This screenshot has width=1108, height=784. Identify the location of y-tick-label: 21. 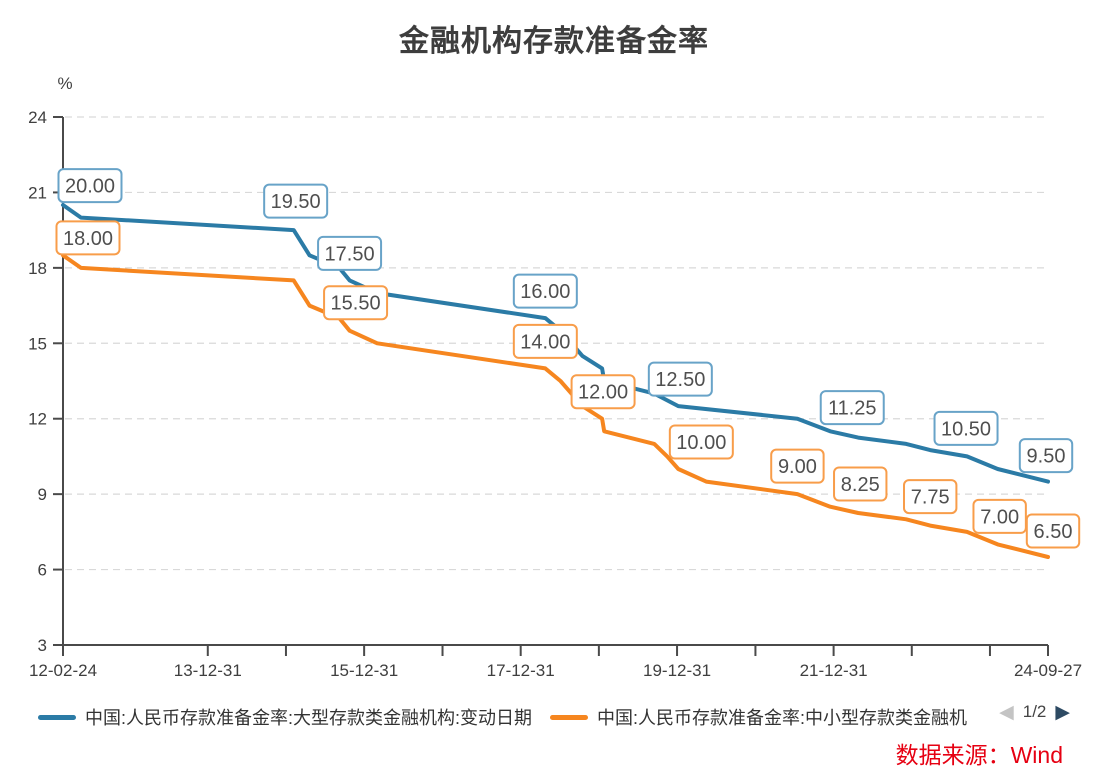
(37, 192).